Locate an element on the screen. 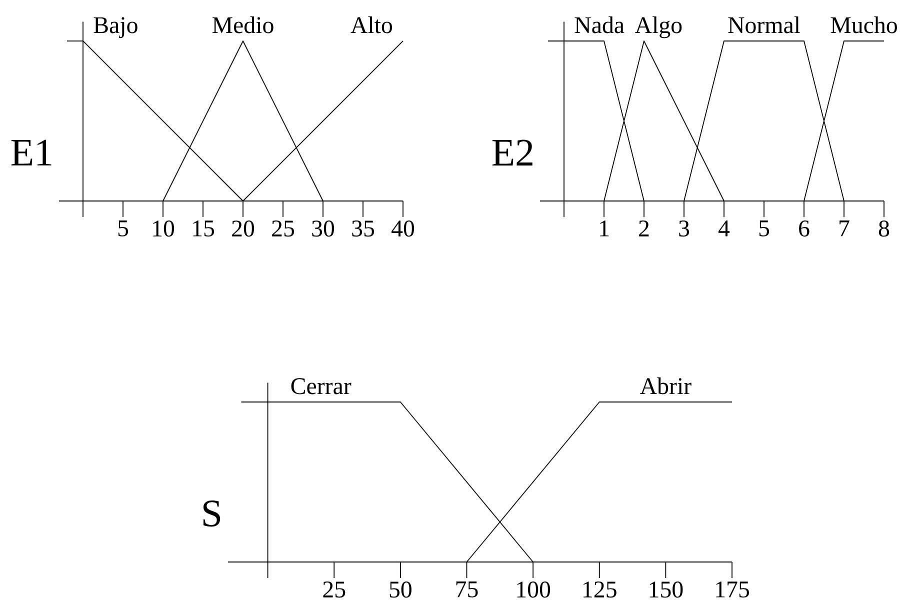  y-axis-title: E1 is located at coordinates (31, 153).